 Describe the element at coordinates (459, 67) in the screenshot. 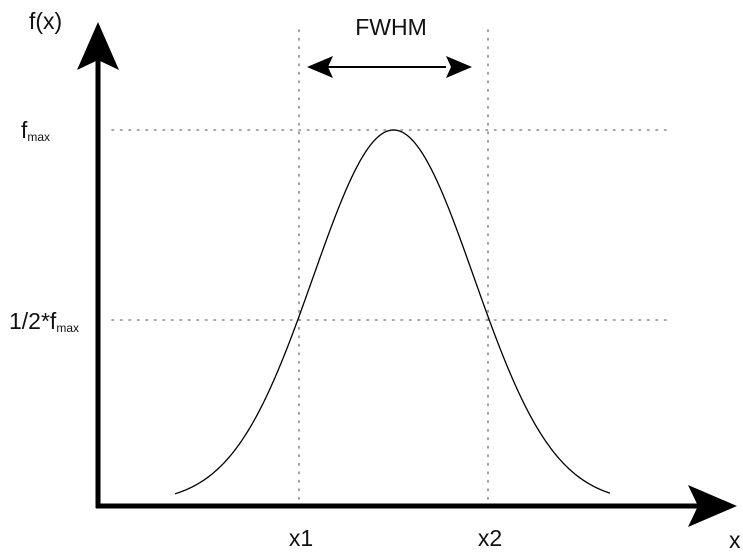

I see `fwhm-arrow-right-head` at that location.